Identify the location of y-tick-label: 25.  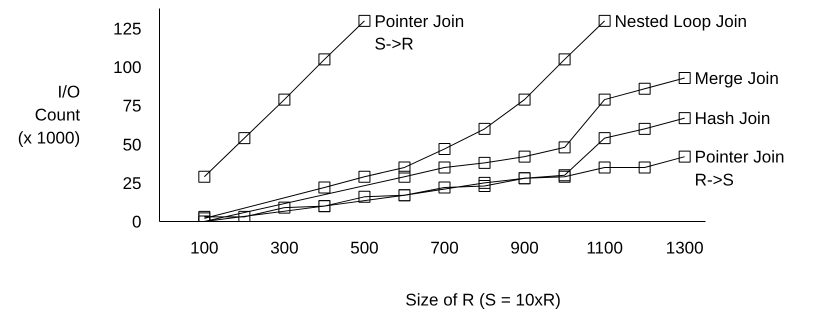
(132, 183).